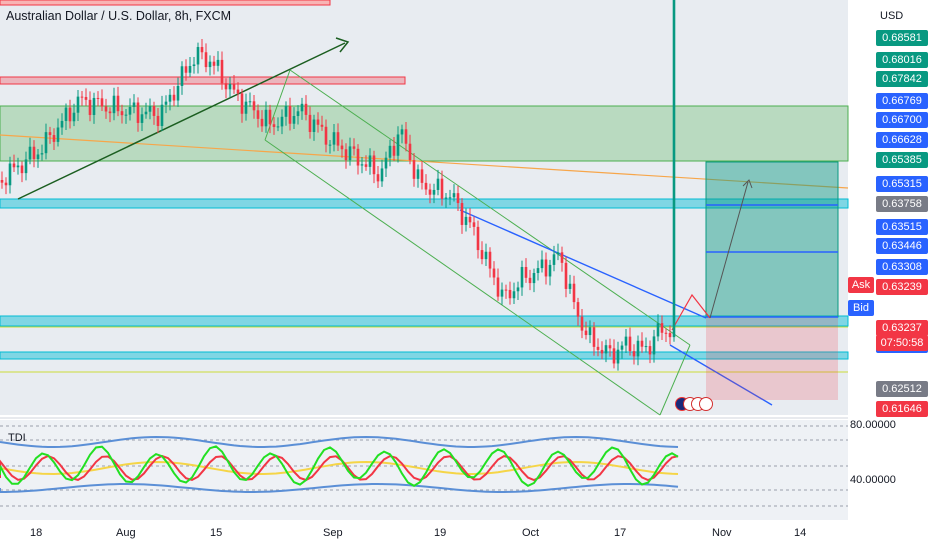 This screenshot has height=550, width=932. Describe the element at coordinates (424, 535) in the screenshot. I see `time-axis-bg` at that location.